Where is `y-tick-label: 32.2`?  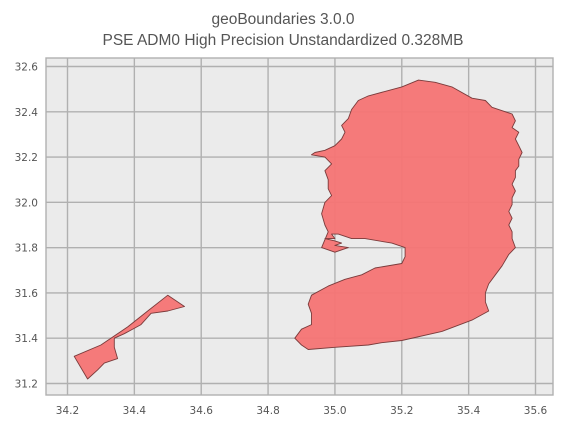 y-tick-label: 32.2 is located at coordinates (26, 158).